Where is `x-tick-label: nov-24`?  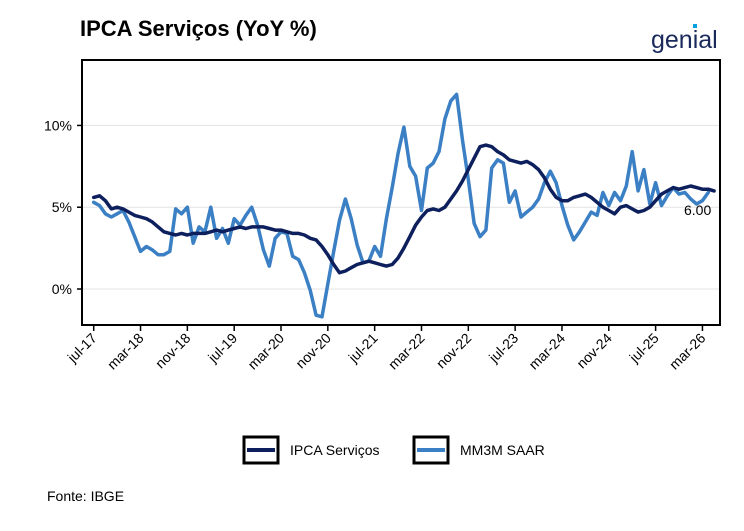
x-tick-label: nov-24 is located at coordinates (594, 351).